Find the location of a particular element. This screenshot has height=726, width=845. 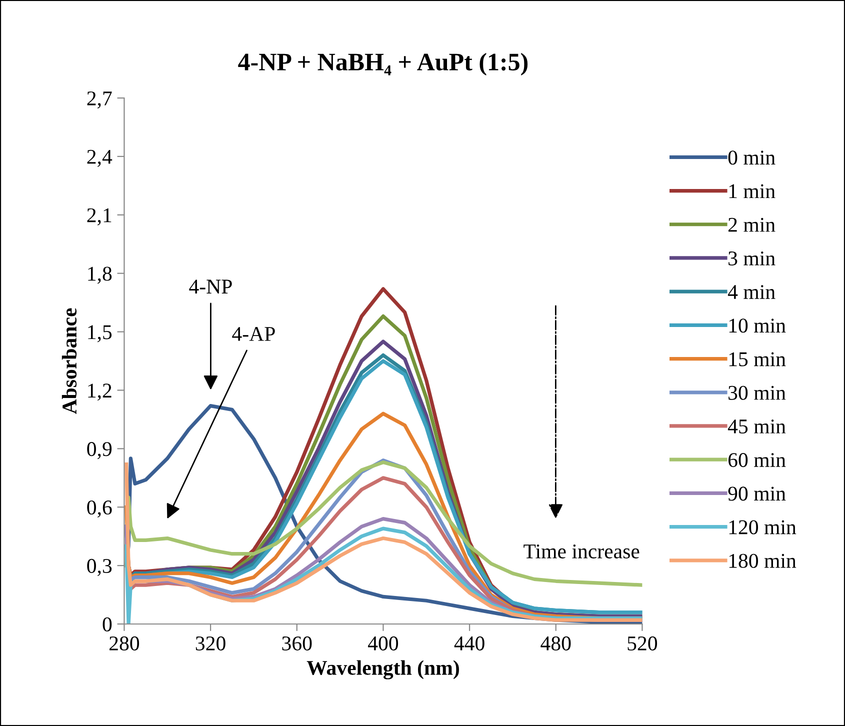

y-tick-label: 1,5 is located at coordinates (100, 333).